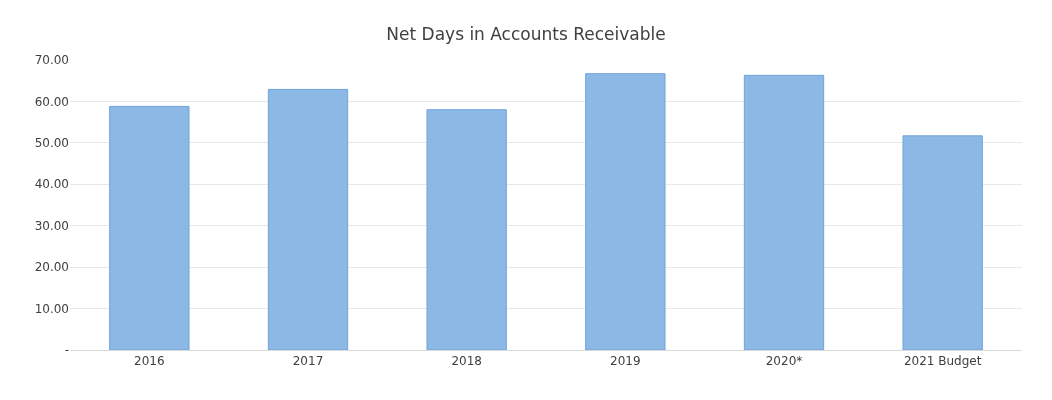 This screenshot has height=400, width=1052. What do you see at coordinates (51, 225) in the screenshot?
I see `y-tick-label: 30.00` at bounding box center [51, 225].